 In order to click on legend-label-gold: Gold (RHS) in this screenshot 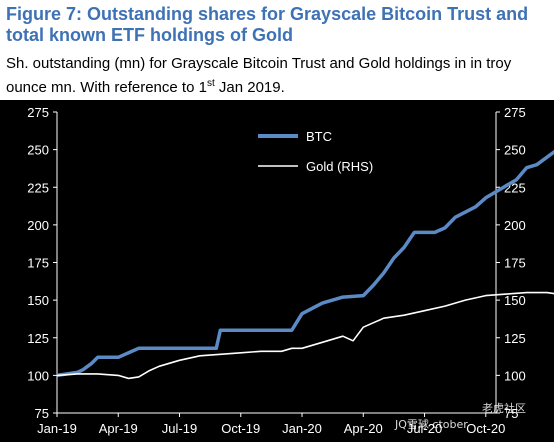, I will do `click(339, 166)`.